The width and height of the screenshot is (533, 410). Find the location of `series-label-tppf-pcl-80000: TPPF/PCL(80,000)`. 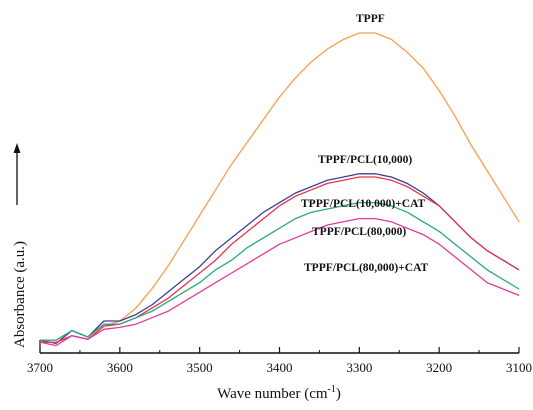

series-label-tppf-pcl-80000: TPPF/PCL(80,000) is located at coordinates (359, 232).